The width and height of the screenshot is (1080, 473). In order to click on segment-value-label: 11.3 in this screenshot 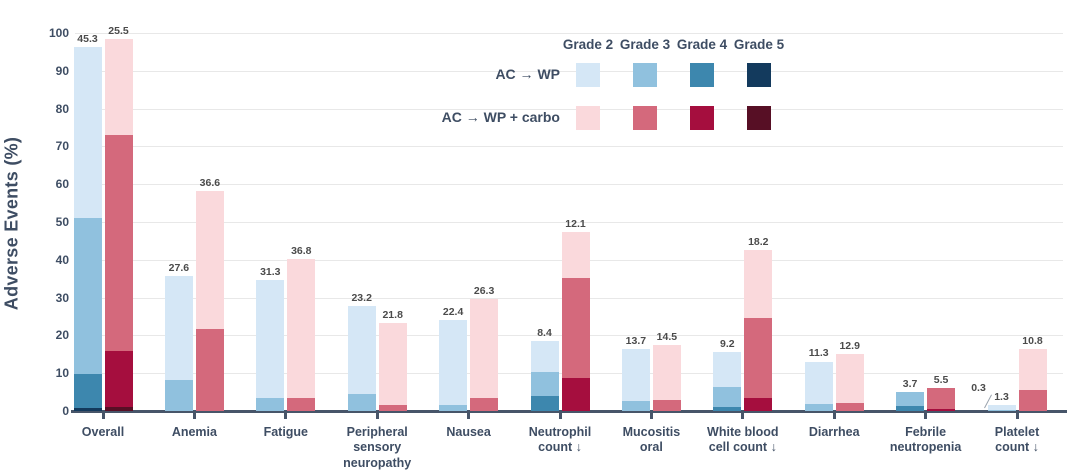, I will do `click(818, 353)`.